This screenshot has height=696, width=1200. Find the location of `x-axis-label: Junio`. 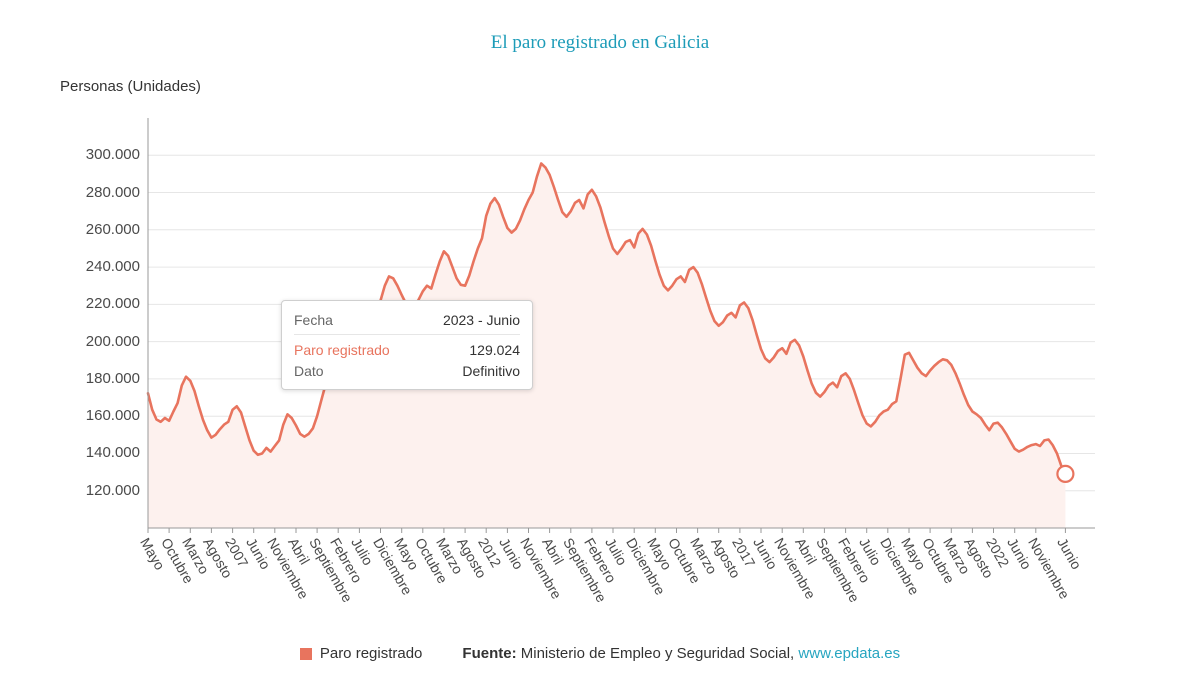

x-axis-label: Junio is located at coordinates (1070, 553).